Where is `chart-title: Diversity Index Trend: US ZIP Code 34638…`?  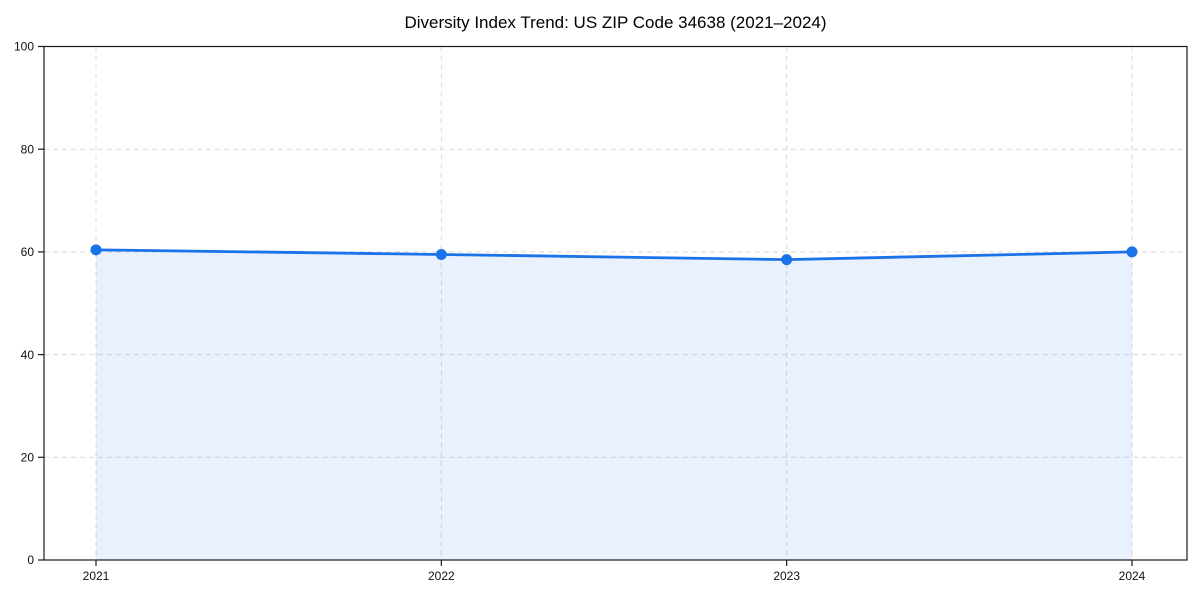 chart-title: Diversity Index Trend: US ZIP Code 34638… is located at coordinates (615, 22).